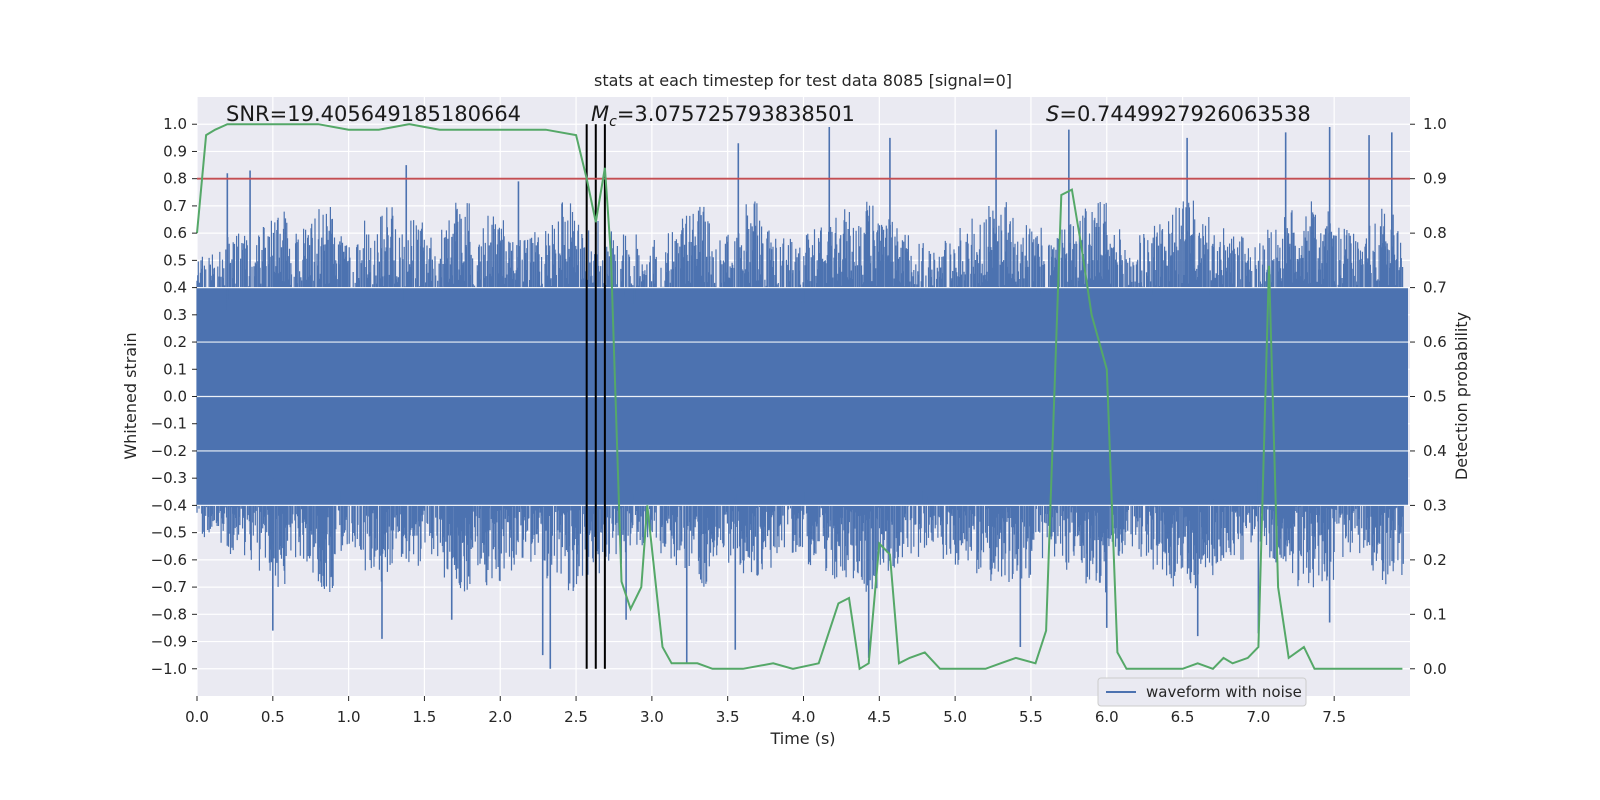 The width and height of the screenshot is (1600, 800). I want to click on snr-annotation: SNR=19.405649185180664, so click(373, 114).